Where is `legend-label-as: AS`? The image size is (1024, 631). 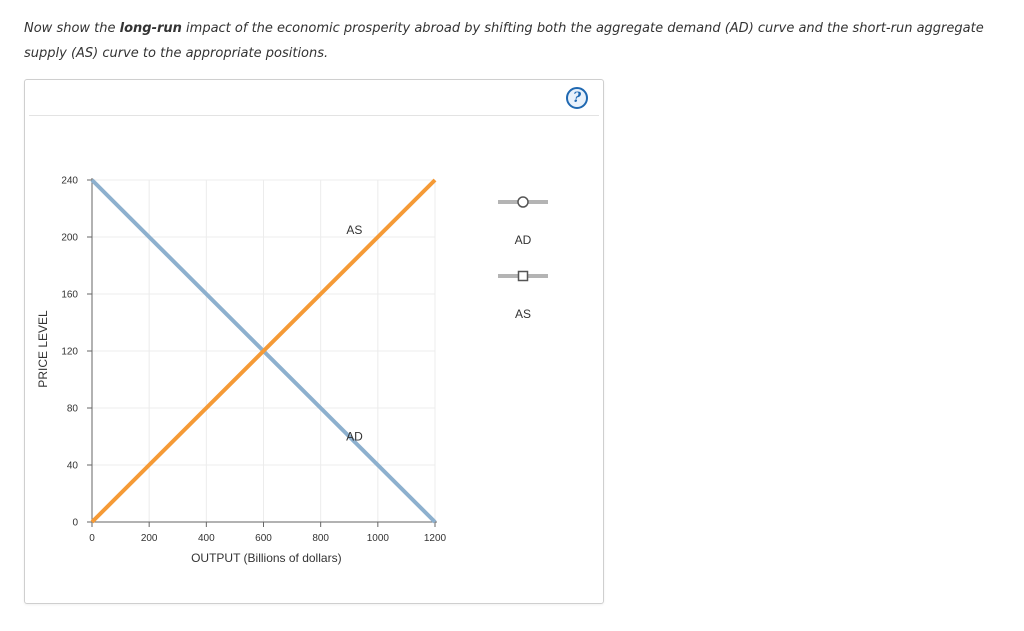
legend-label-as: AS is located at coordinates (523, 314).